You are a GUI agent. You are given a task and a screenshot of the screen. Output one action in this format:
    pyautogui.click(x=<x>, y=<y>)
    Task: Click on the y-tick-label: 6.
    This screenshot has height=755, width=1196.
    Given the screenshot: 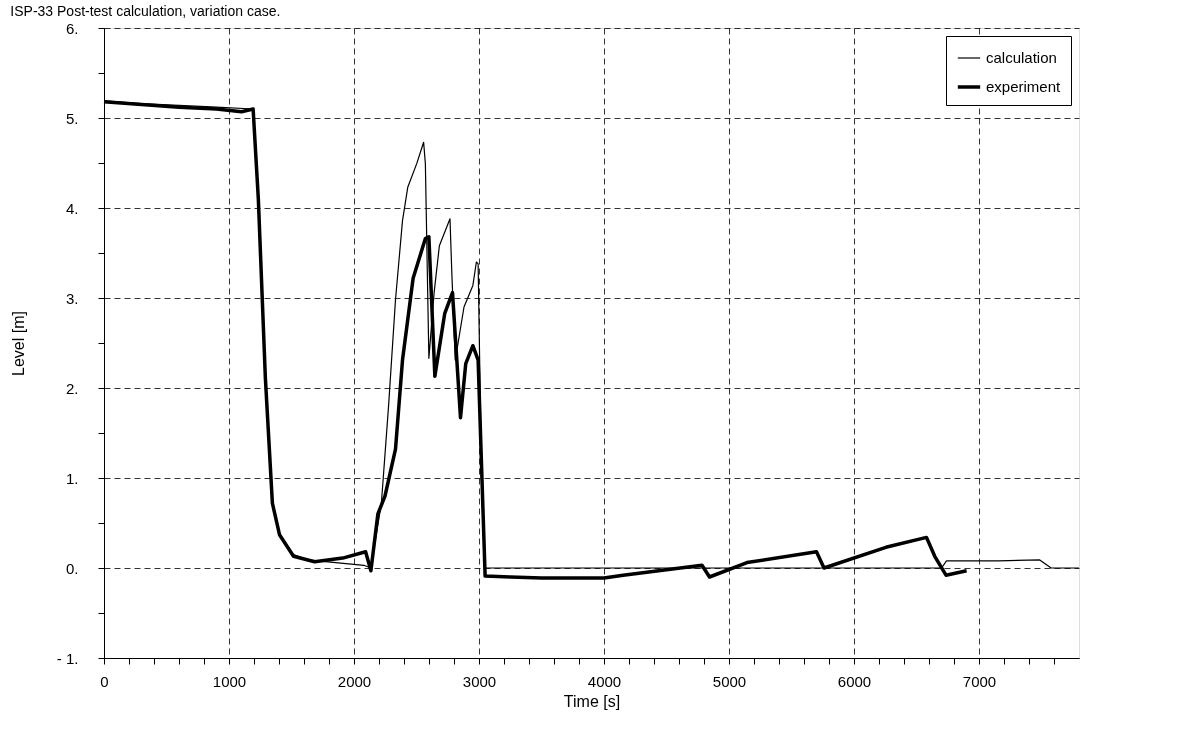 What is the action you would take?
    pyautogui.click(x=72, y=28)
    